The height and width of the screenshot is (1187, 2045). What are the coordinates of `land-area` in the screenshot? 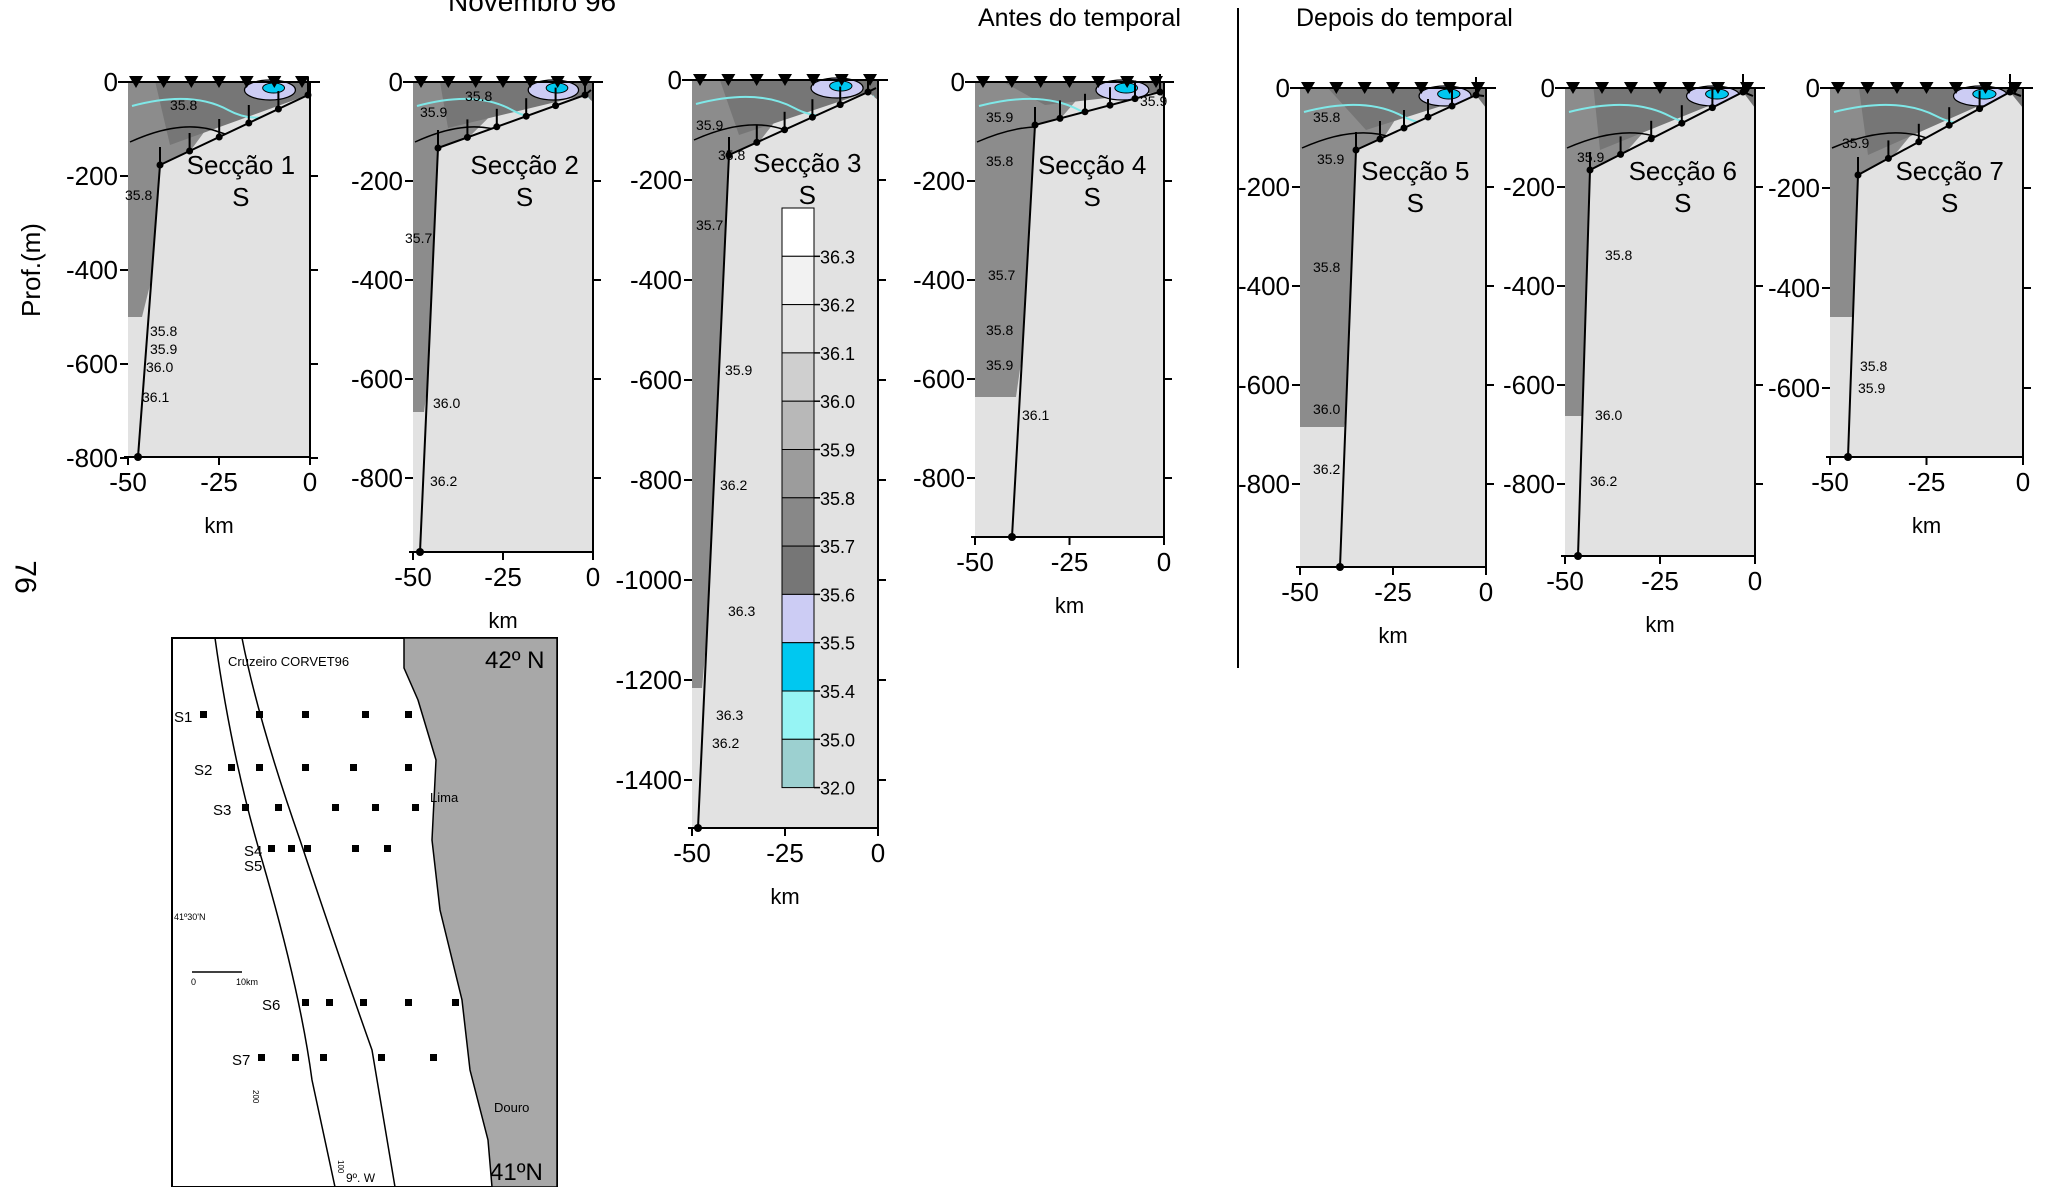 It's located at (480, 912).